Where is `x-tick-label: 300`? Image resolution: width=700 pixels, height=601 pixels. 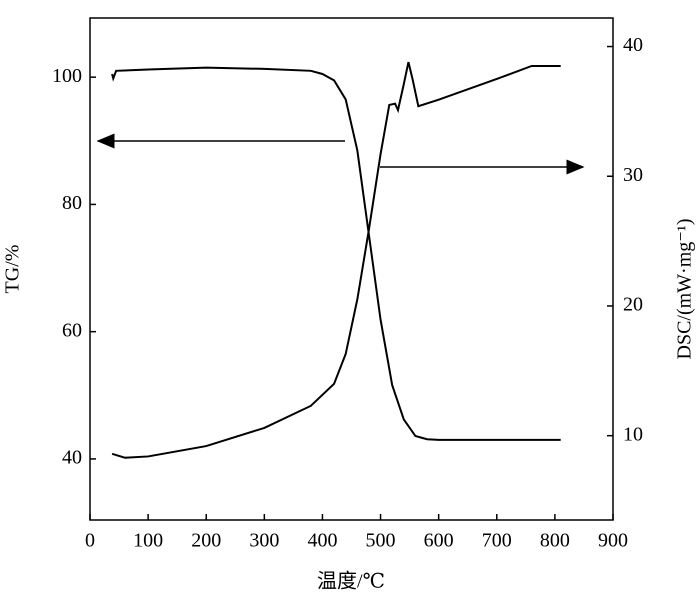 x-tick-label: 300 is located at coordinates (264, 541).